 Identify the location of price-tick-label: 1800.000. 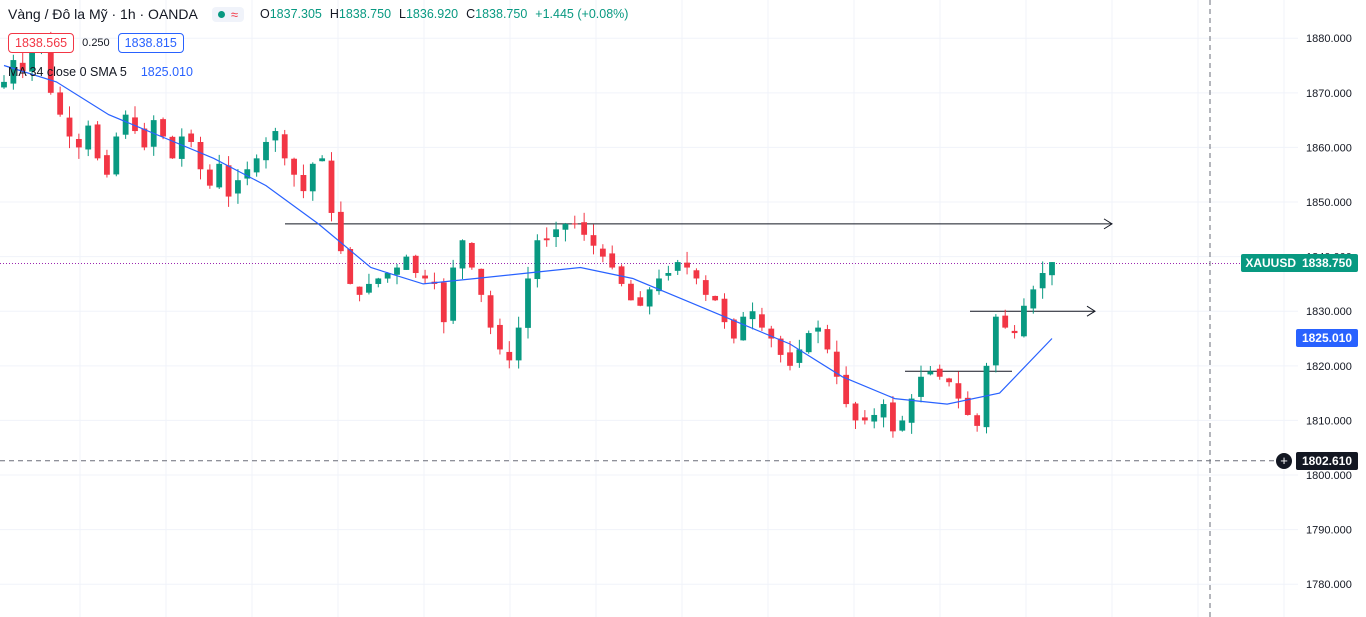
(1329, 476).